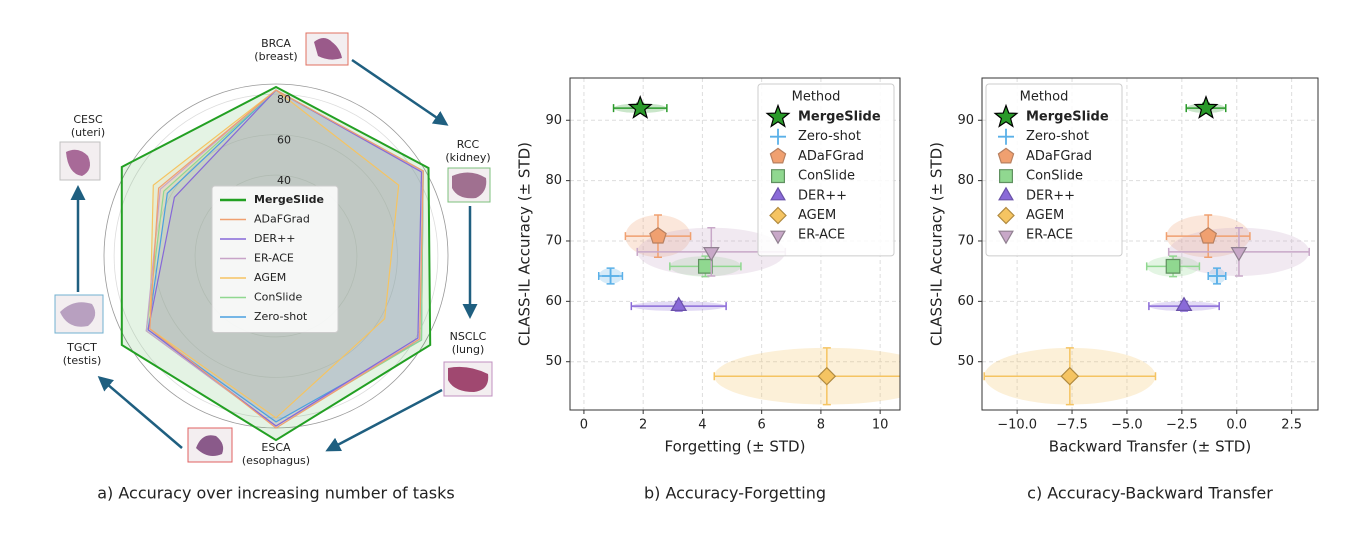 The image size is (1364, 537). What do you see at coordinates (468, 144) in the screenshot?
I see `category-label: RCC` at bounding box center [468, 144].